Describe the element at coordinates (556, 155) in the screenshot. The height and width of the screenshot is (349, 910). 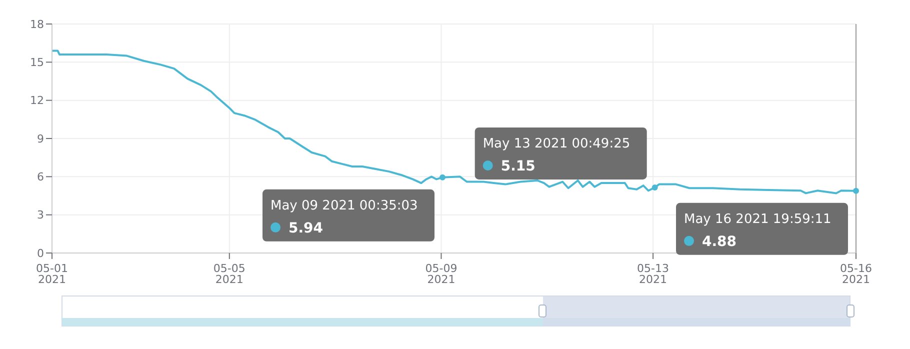
I see `annotation: May 13 2021 00:49:25 5.15` at that location.